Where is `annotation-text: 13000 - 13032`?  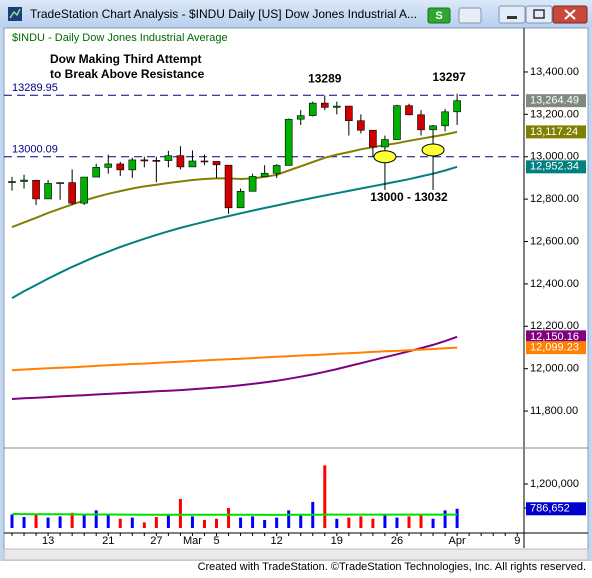
annotation-text: 13000 - 13032 is located at coordinates (409, 197).